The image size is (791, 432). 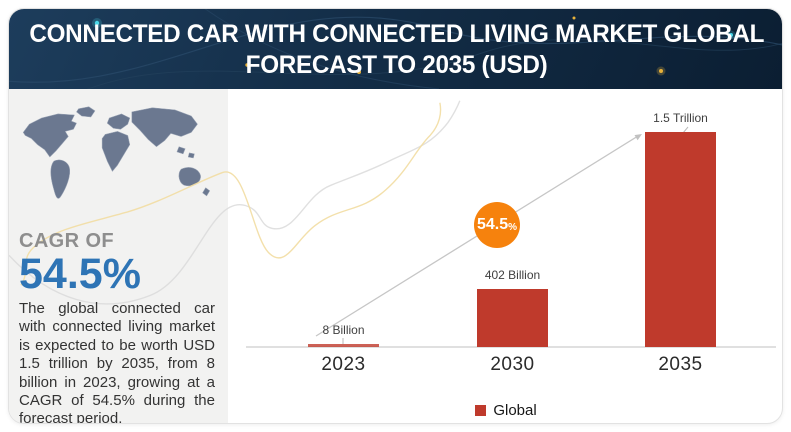 What do you see at coordinates (638, 137) in the screenshot?
I see `trend-arrow-head` at bounding box center [638, 137].